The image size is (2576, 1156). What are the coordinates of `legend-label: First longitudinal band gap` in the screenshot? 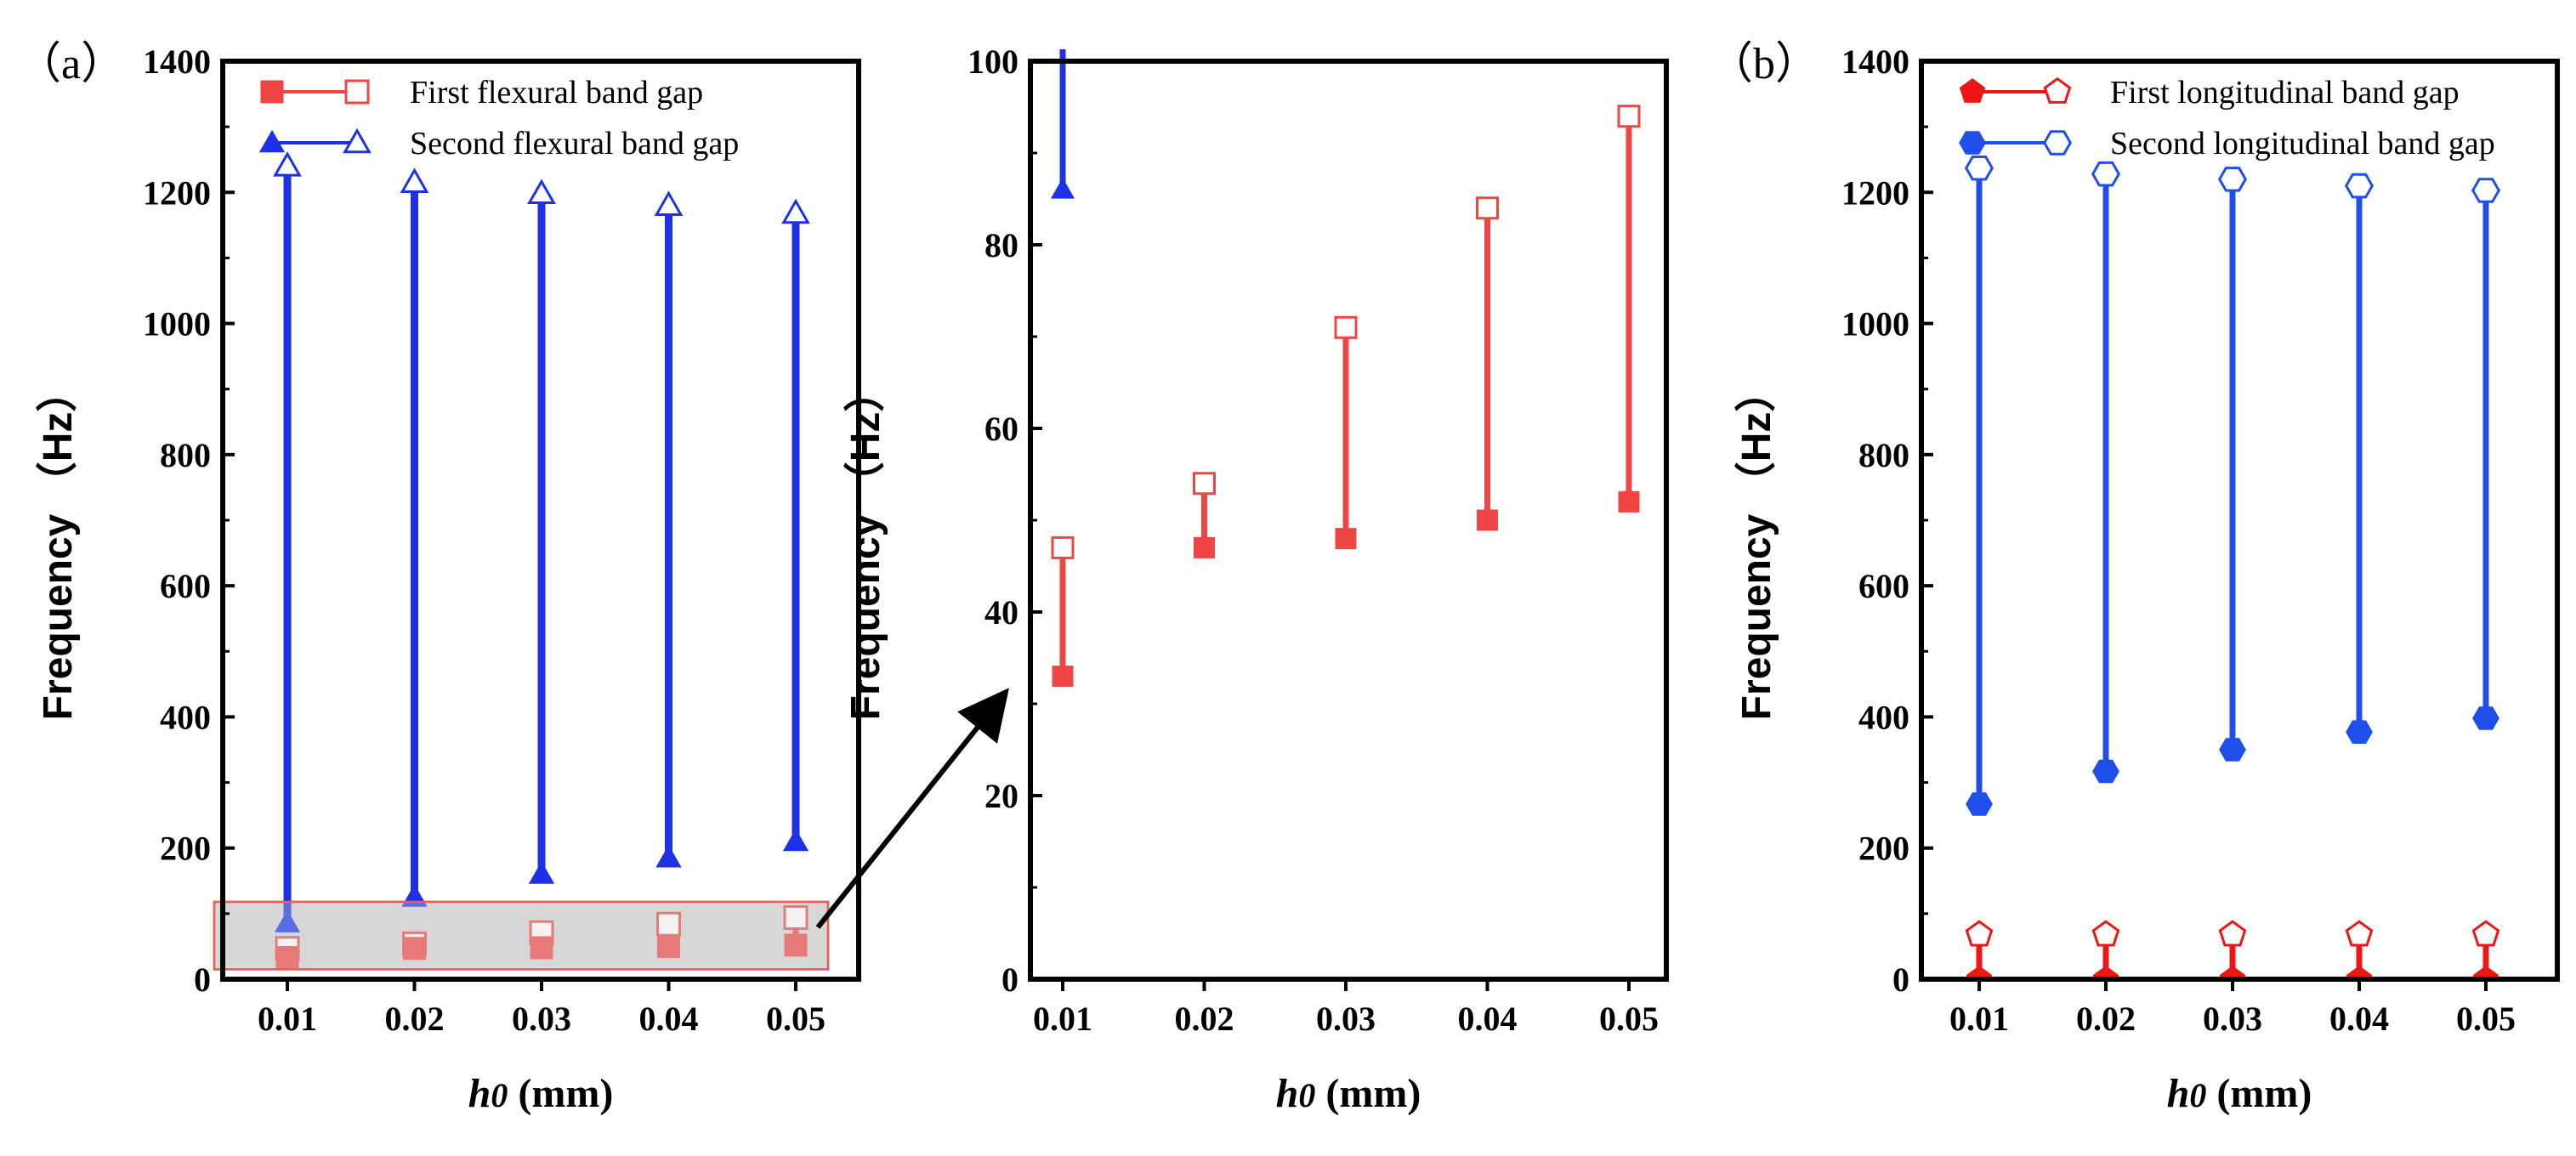 It's located at (2285, 92).